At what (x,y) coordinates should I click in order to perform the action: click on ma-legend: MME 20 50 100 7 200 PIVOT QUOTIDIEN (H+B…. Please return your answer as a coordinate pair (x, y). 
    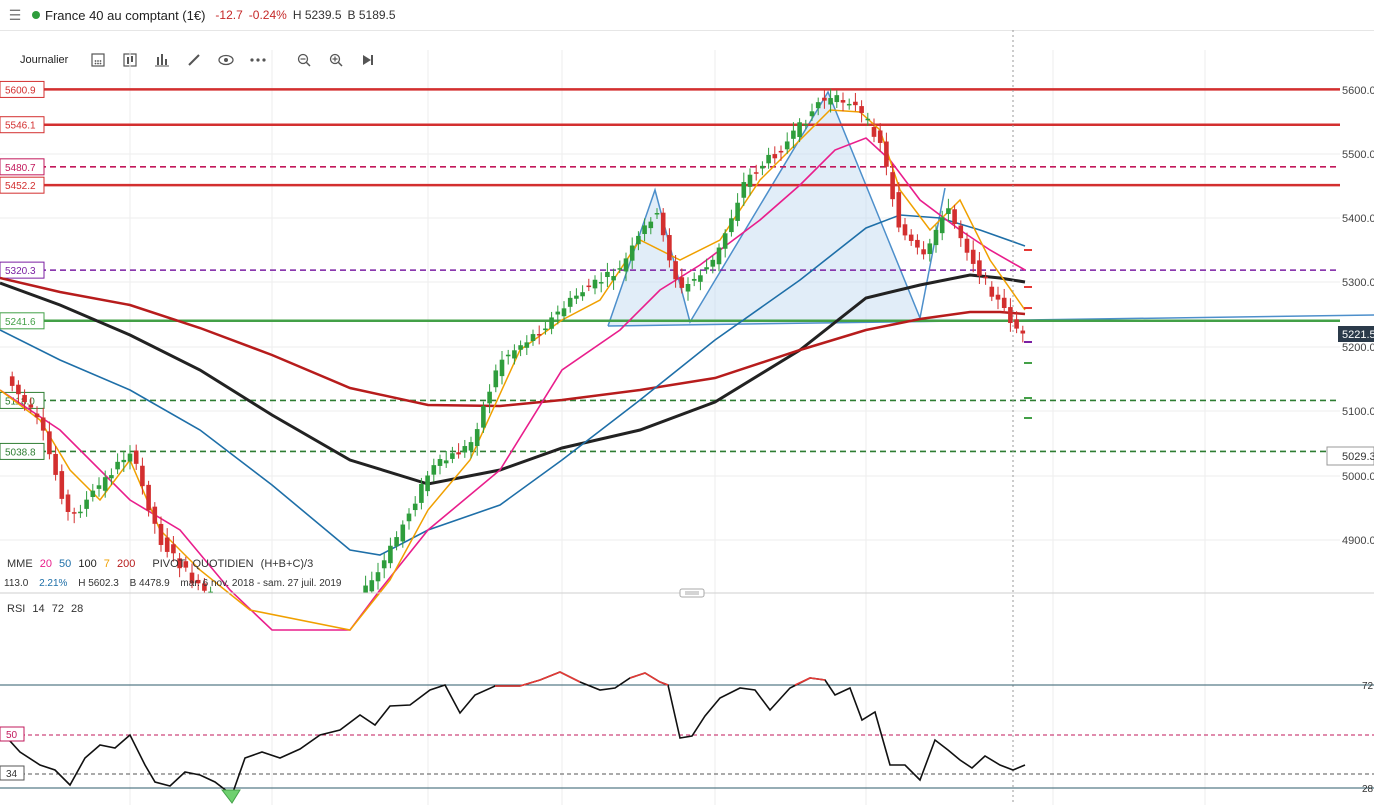
    Looking at the image, I should click on (162, 564).